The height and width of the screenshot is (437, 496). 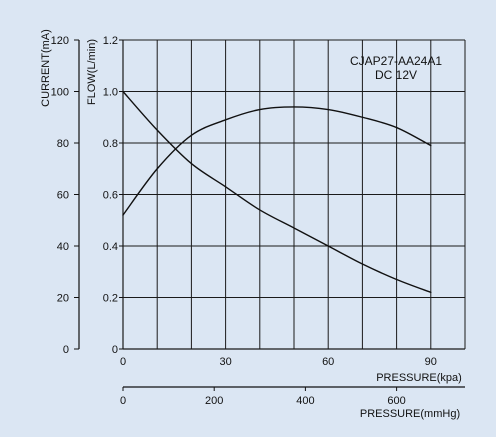 I want to click on left-axis-tick-label: 40, so click(x=63, y=247).